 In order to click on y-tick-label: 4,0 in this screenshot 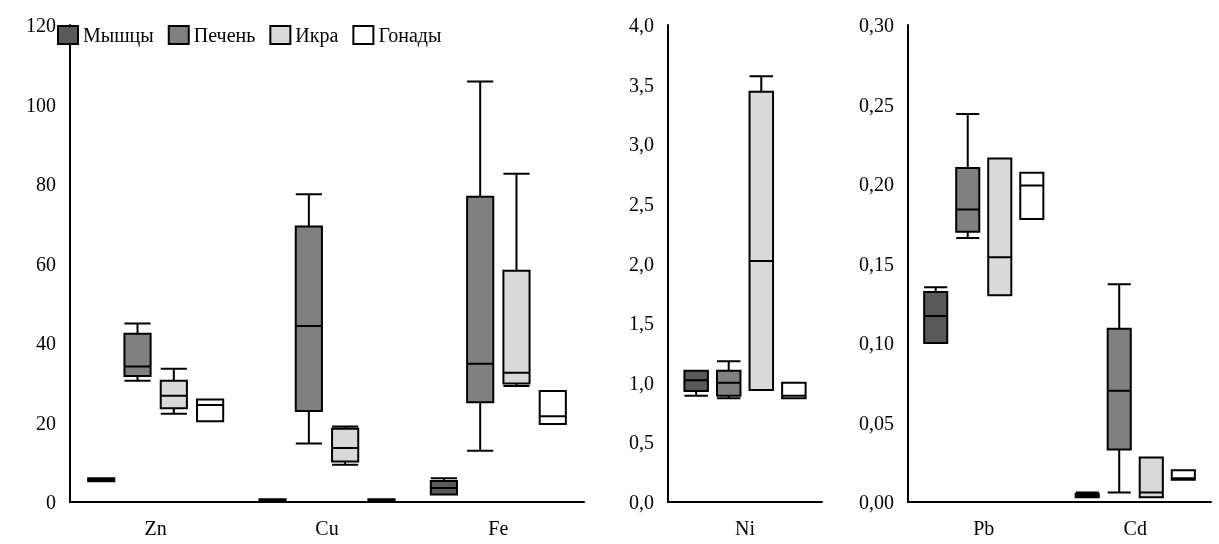, I will do `click(641, 25)`.